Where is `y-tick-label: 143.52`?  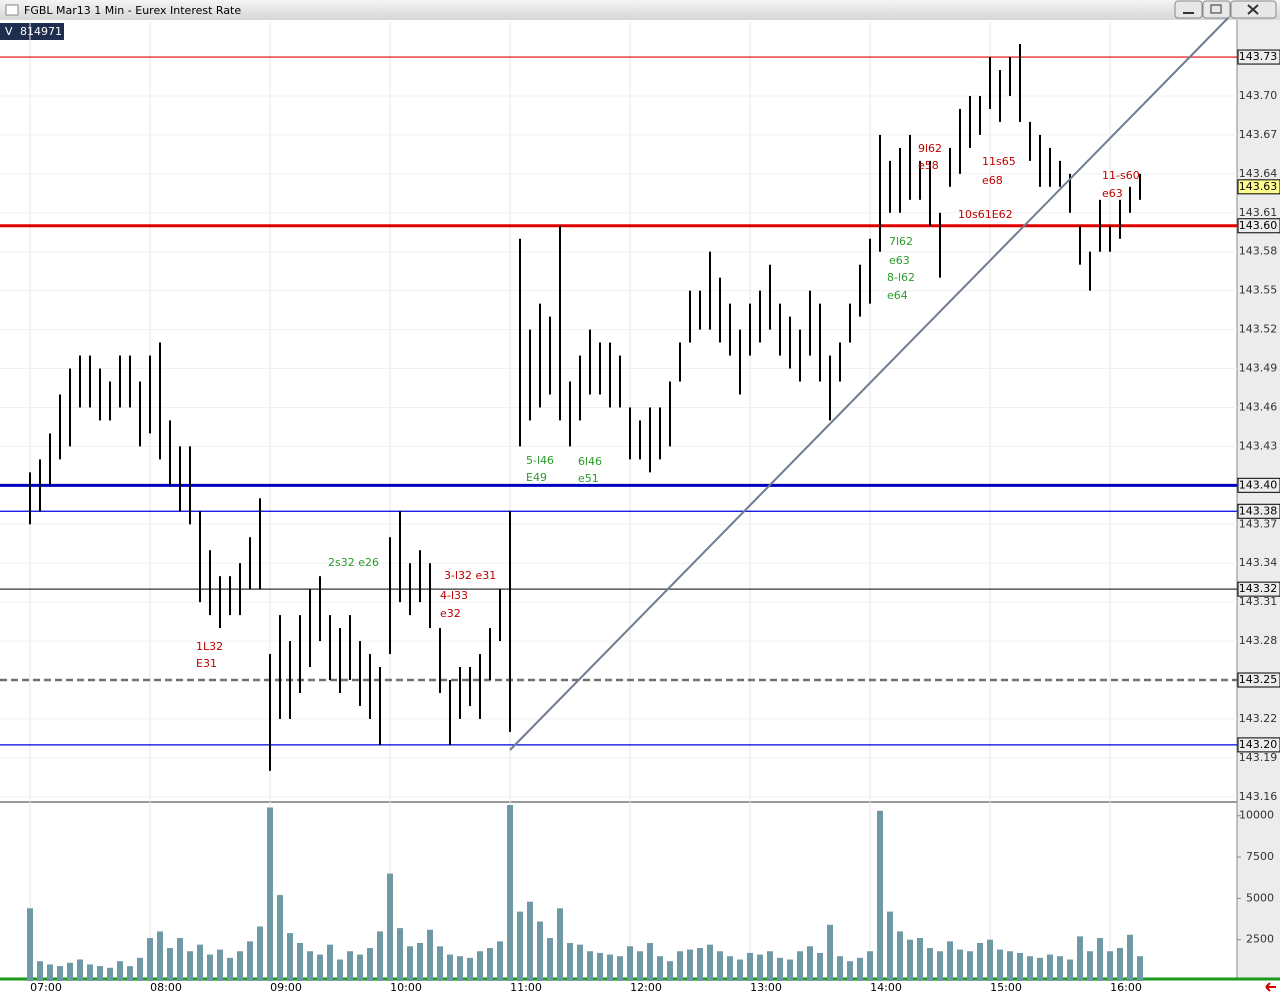
y-tick-label: 143.52 is located at coordinates (1258, 329).